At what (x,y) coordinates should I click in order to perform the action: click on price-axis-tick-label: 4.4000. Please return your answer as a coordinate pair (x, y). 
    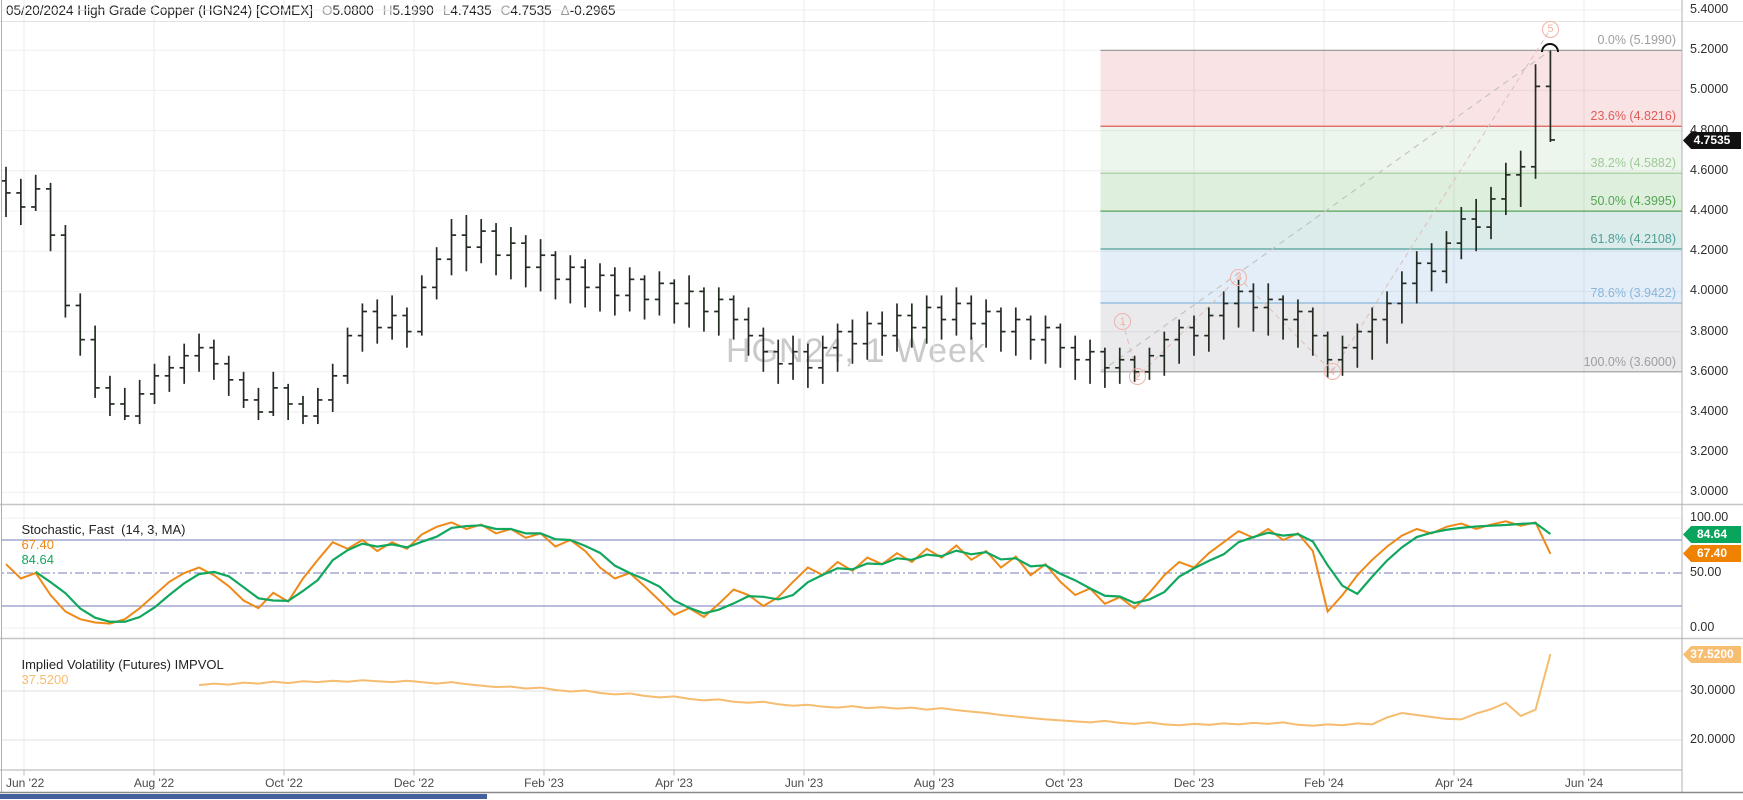
    Looking at the image, I should click on (1709, 210).